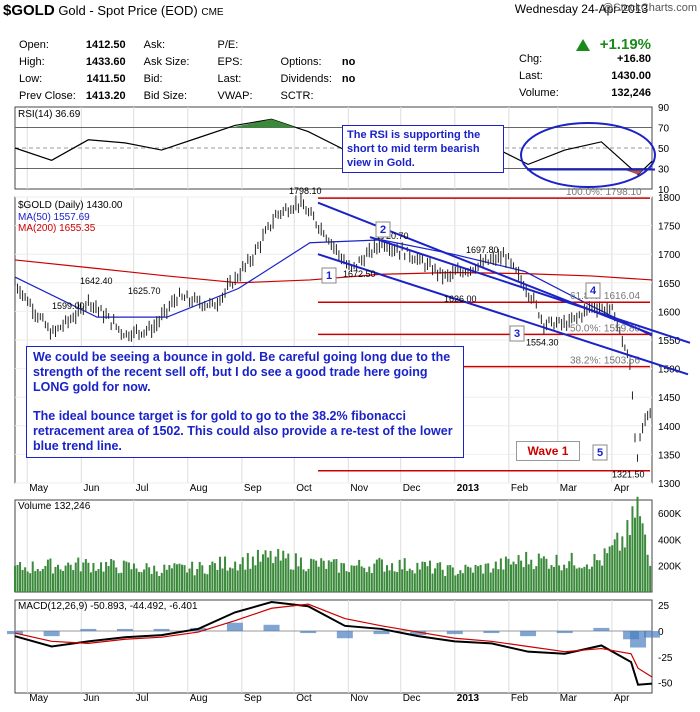 This screenshot has width=700, height=712. I want to click on rsi-label: RSI(14) 36.69, so click(49, 114).